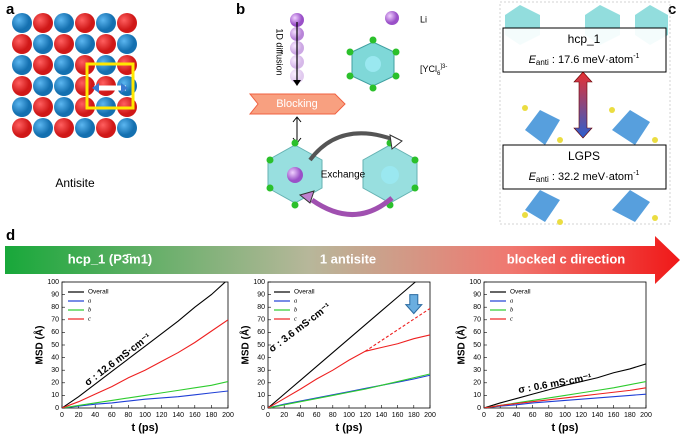  Describe the element at coordinates (10, 235) in the screenshot. I see `panel-letter: d` at that location.